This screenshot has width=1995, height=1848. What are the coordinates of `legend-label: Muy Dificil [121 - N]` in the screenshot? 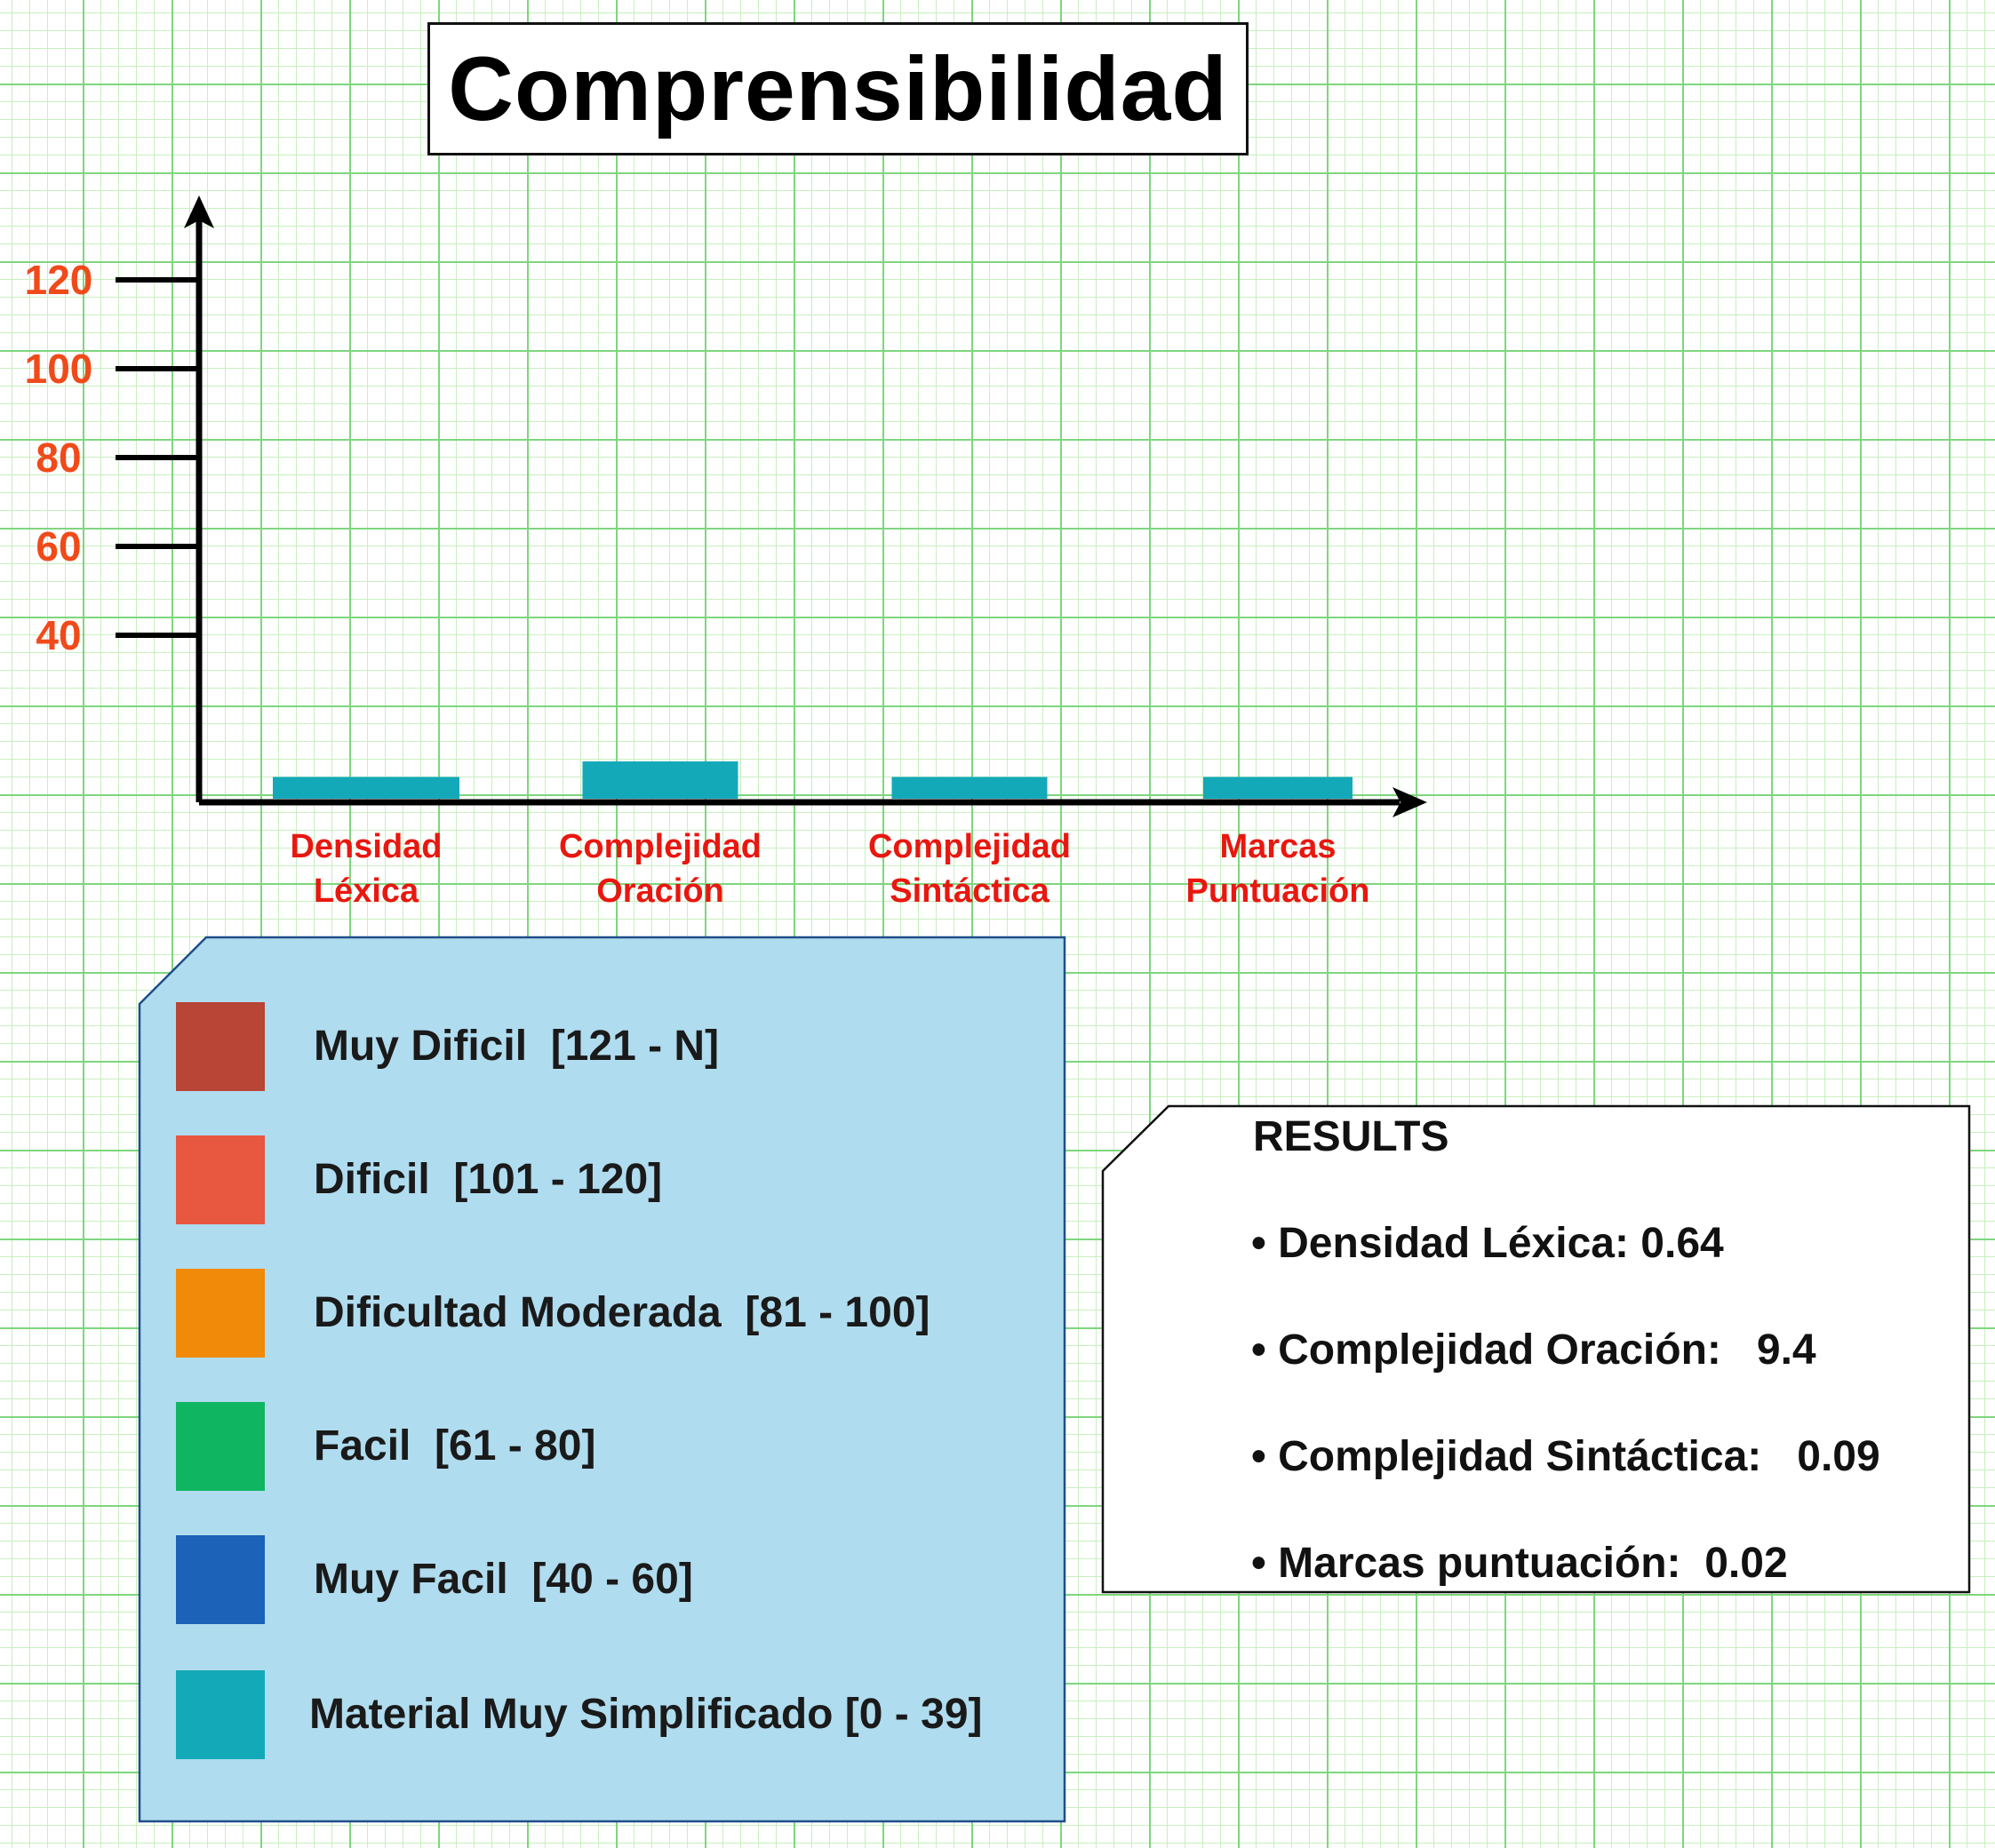 It's located at (517, 1046).